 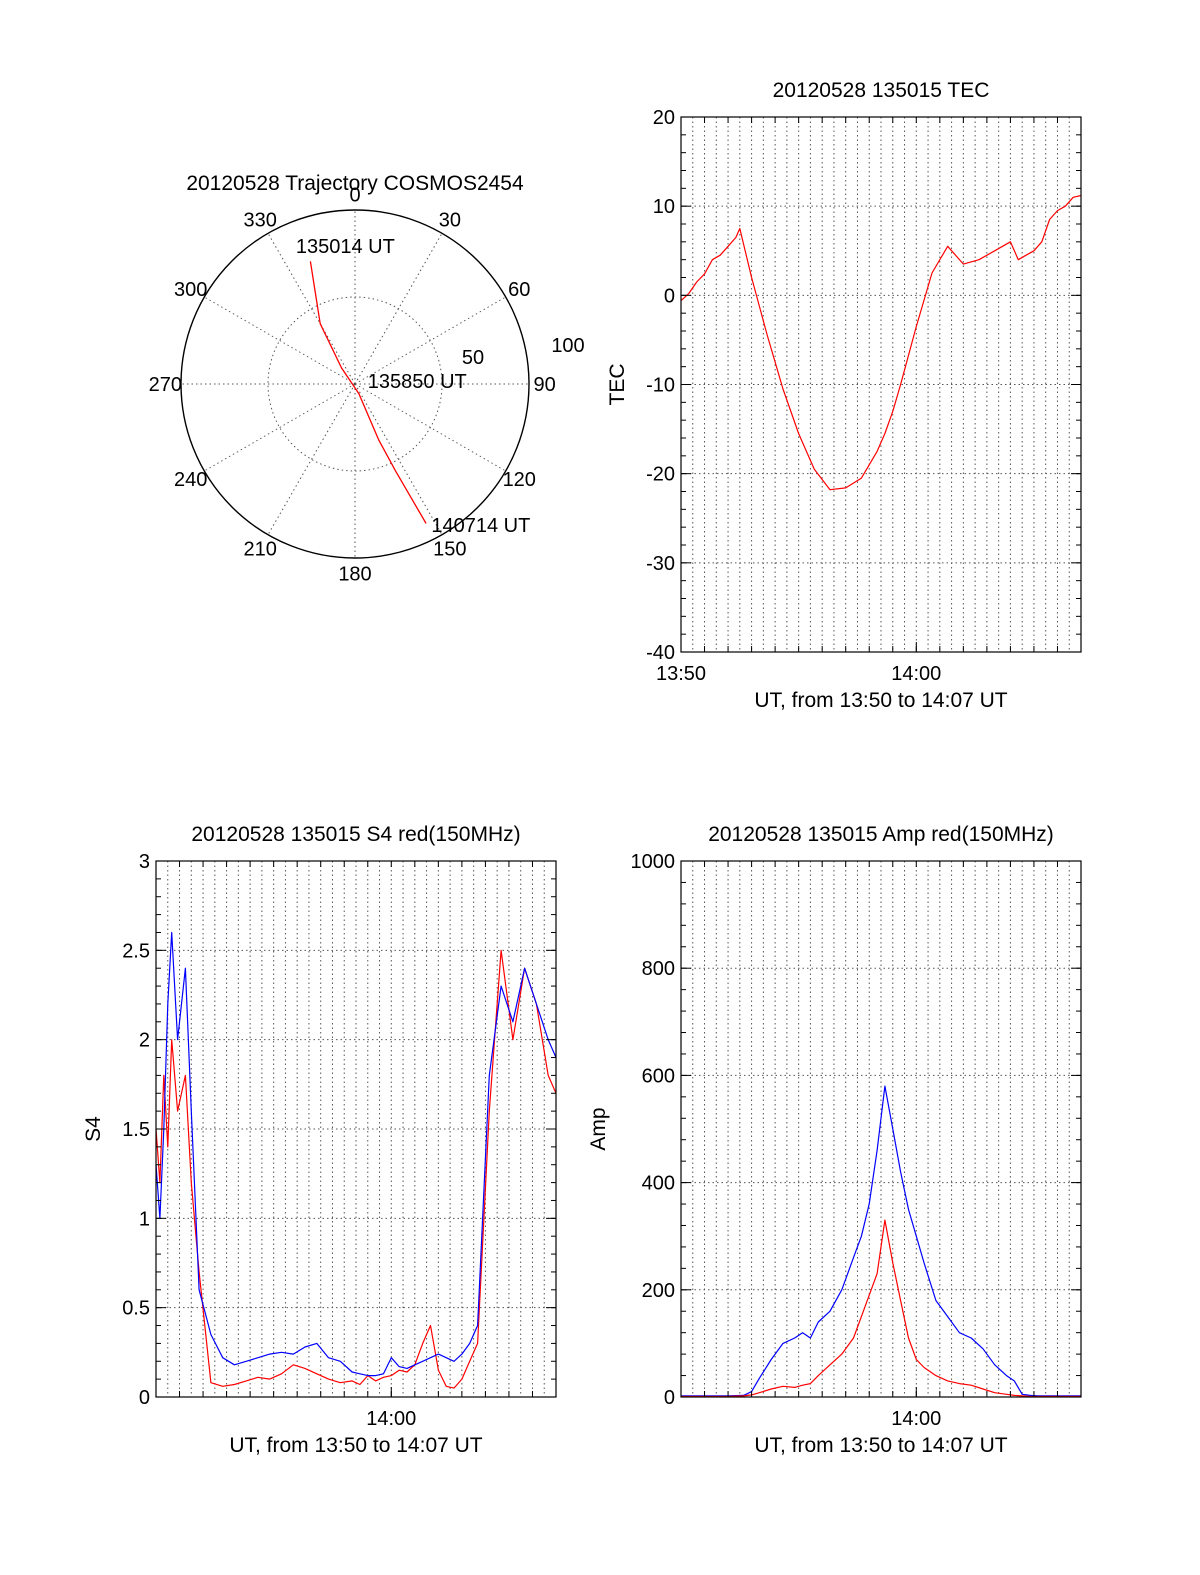 I want to click on polar-angle-label: 150, so click(x=449, y=549).